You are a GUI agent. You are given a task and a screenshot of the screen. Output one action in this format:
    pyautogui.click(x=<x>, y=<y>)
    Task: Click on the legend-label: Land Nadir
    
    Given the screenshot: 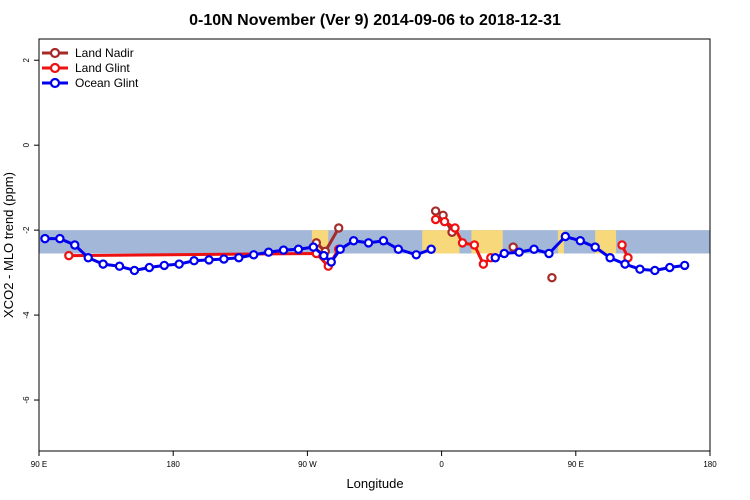 What is the action you would take?
    pyautogui.click(x=104, y=53)
    